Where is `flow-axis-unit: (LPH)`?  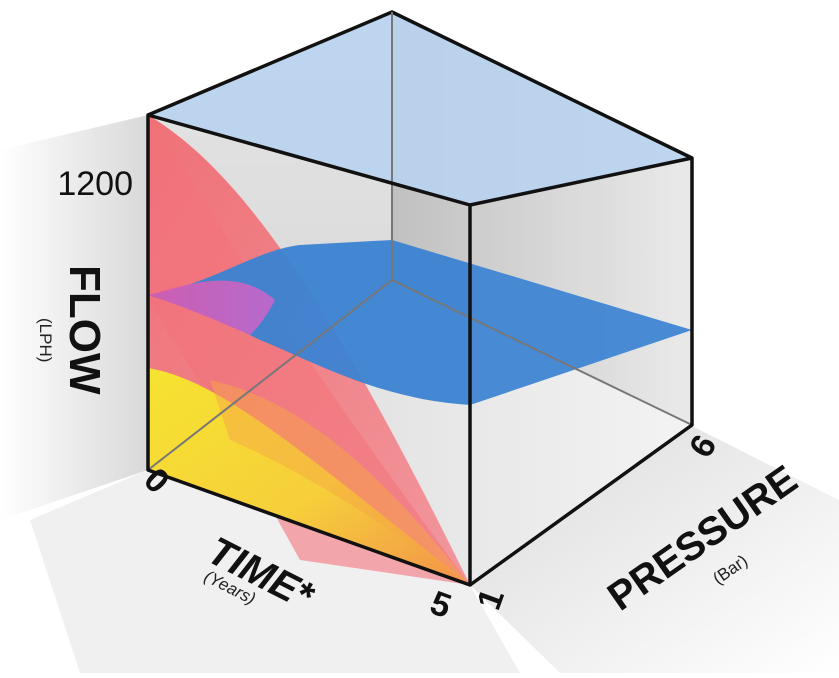 flow-axis-unit: (LPH) is located at coordinates (45, 340).